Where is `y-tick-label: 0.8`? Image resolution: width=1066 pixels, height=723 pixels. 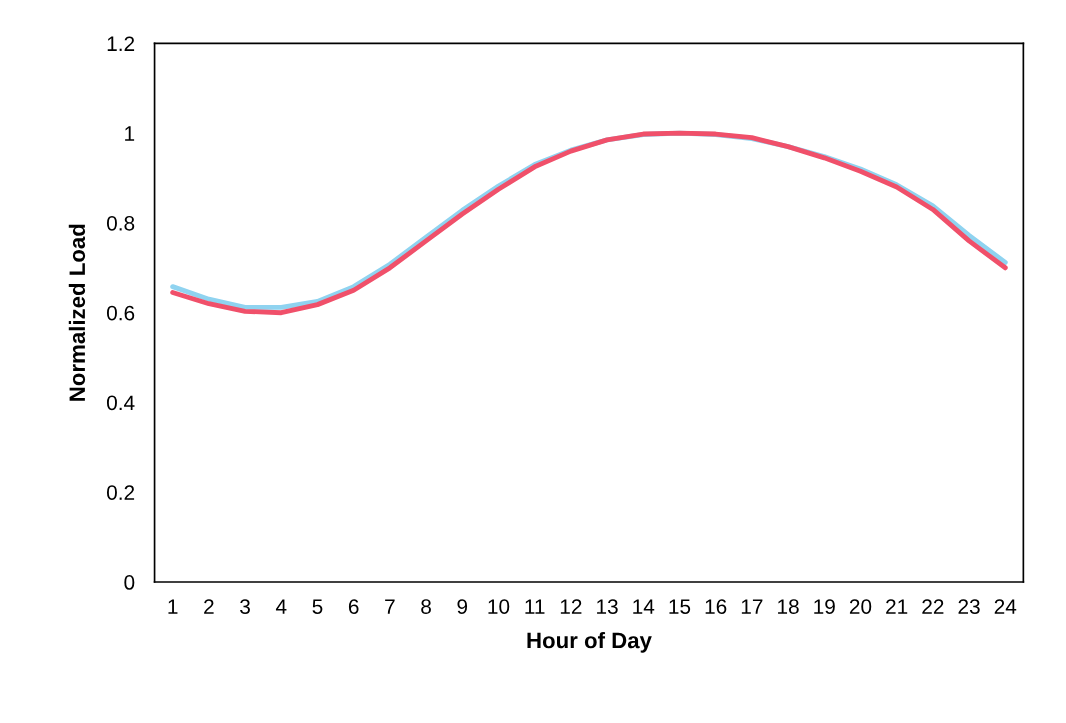
y-tick-label: 0.8 is located at coordinates (120, 223).